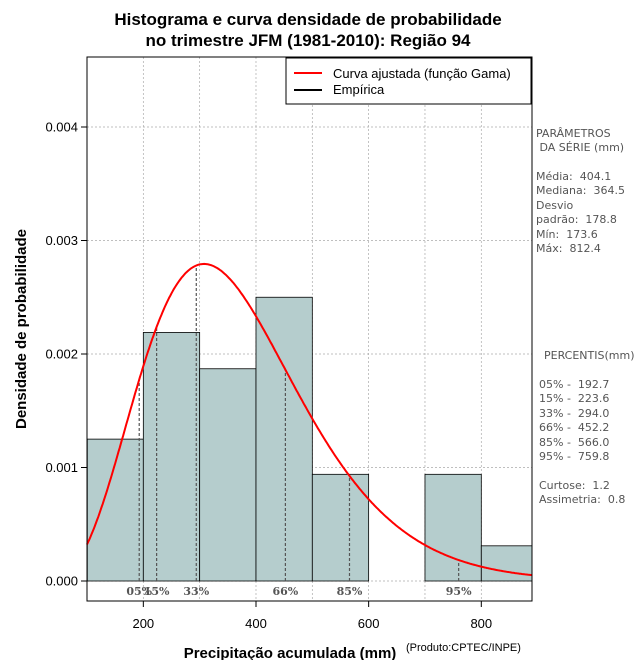 This screenshot has width=640, height=660. Describe the element at coordinates (196, 591) in the screenshot. I see `percentile-label-2: 33%` at that location.